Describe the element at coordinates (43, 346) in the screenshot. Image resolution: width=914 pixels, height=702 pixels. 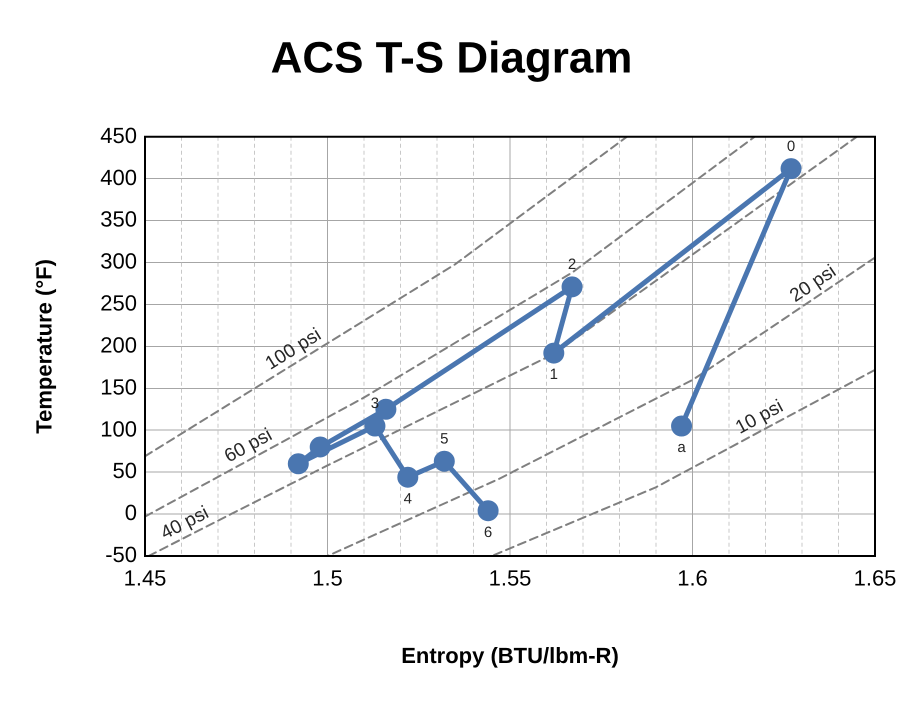
I see `y-axis-title: Temperature (°F)` at that location.